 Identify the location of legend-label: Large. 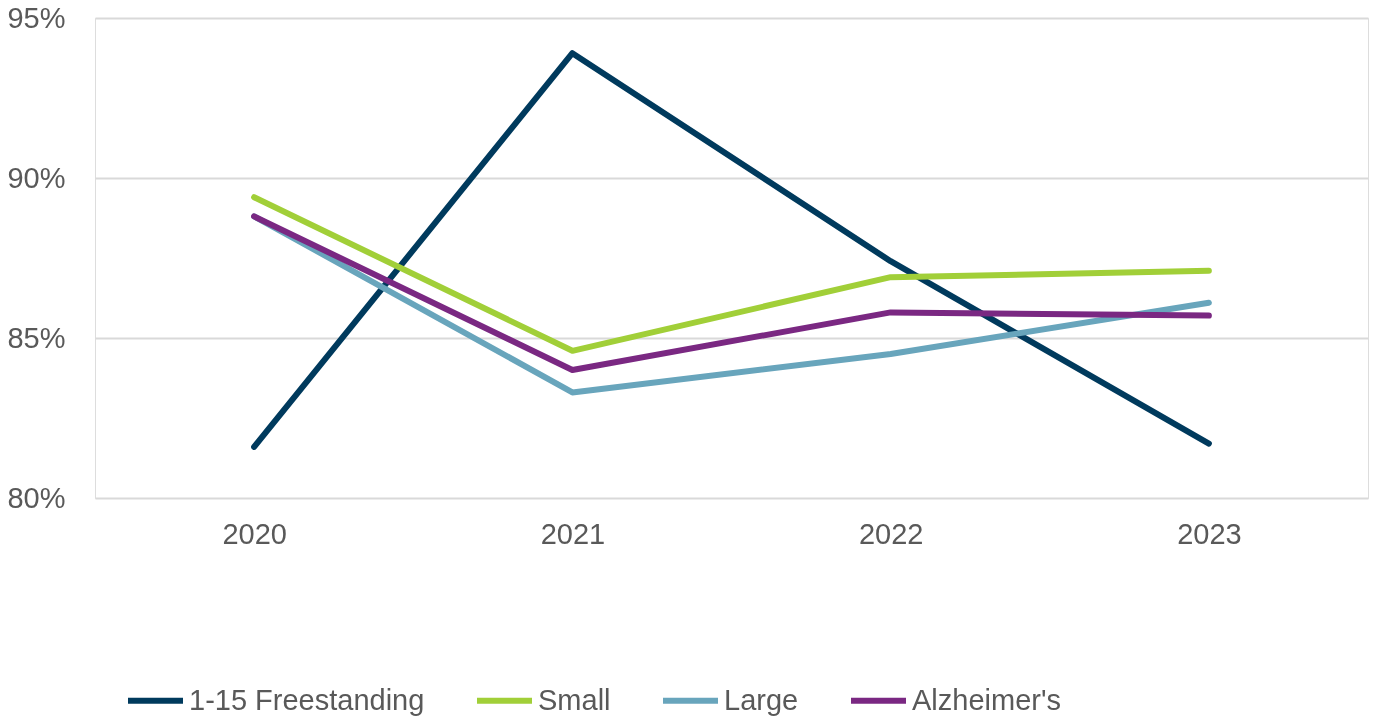
(761, 699).